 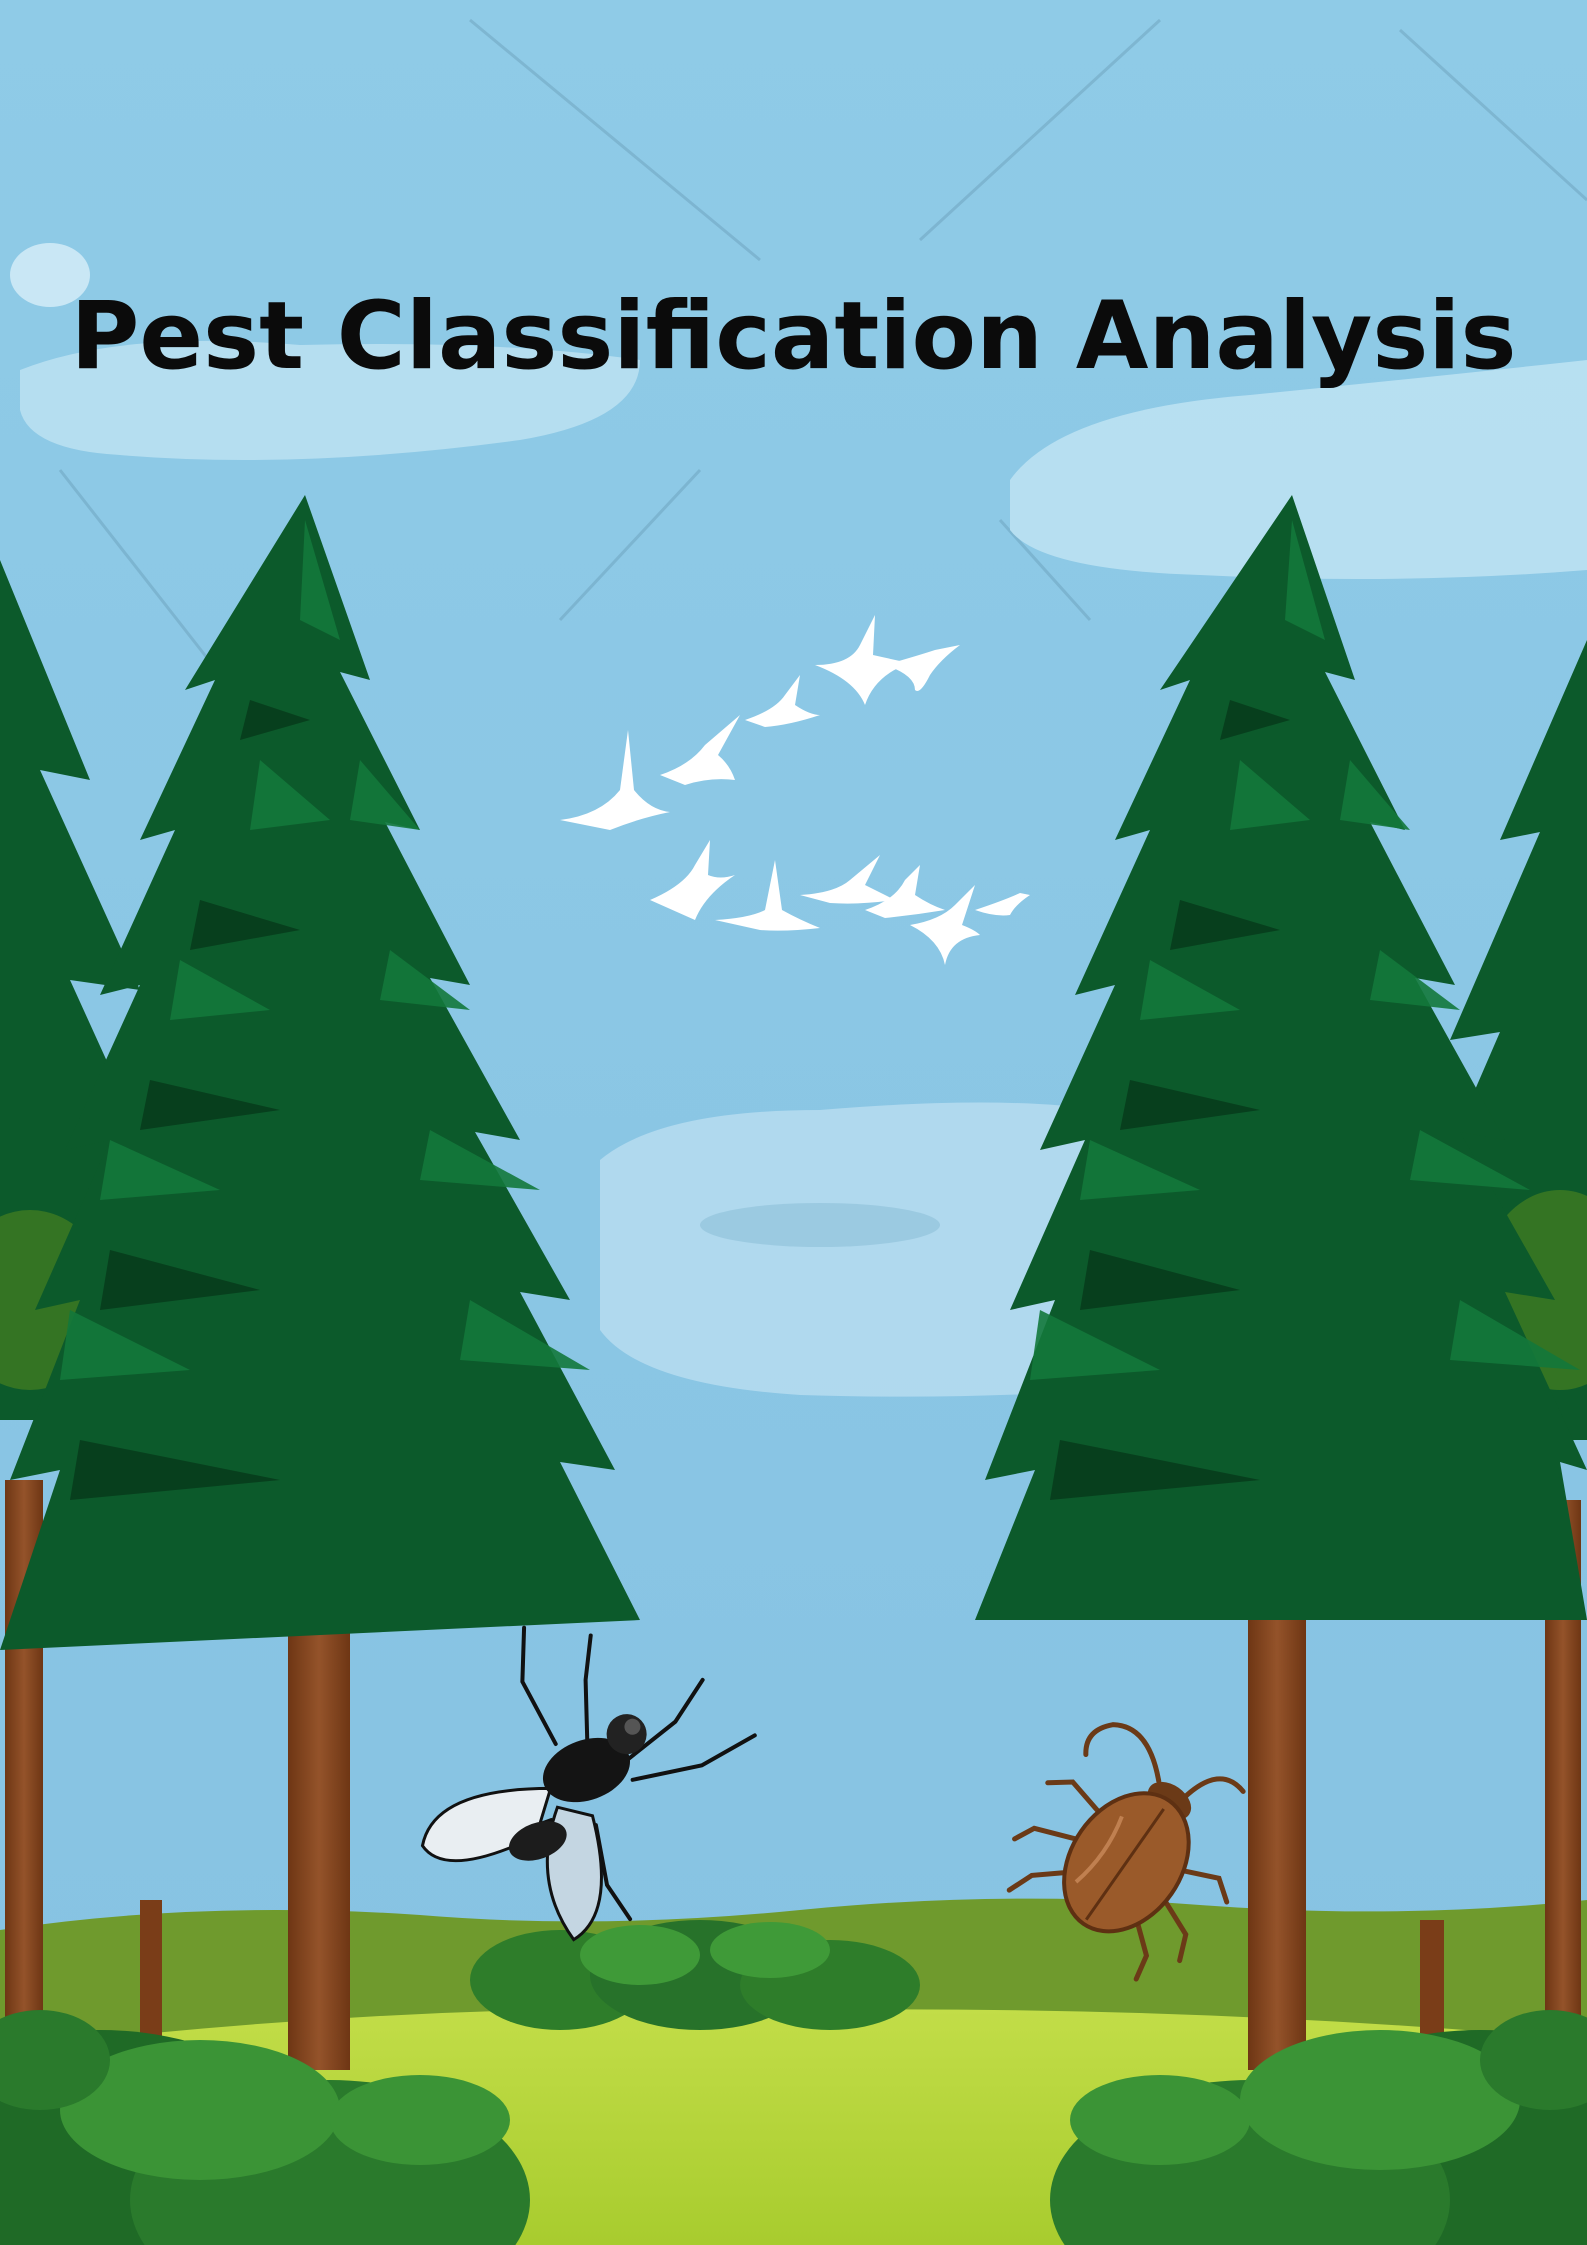 I want to click on center-bushes, so click(x=695, y=1975).